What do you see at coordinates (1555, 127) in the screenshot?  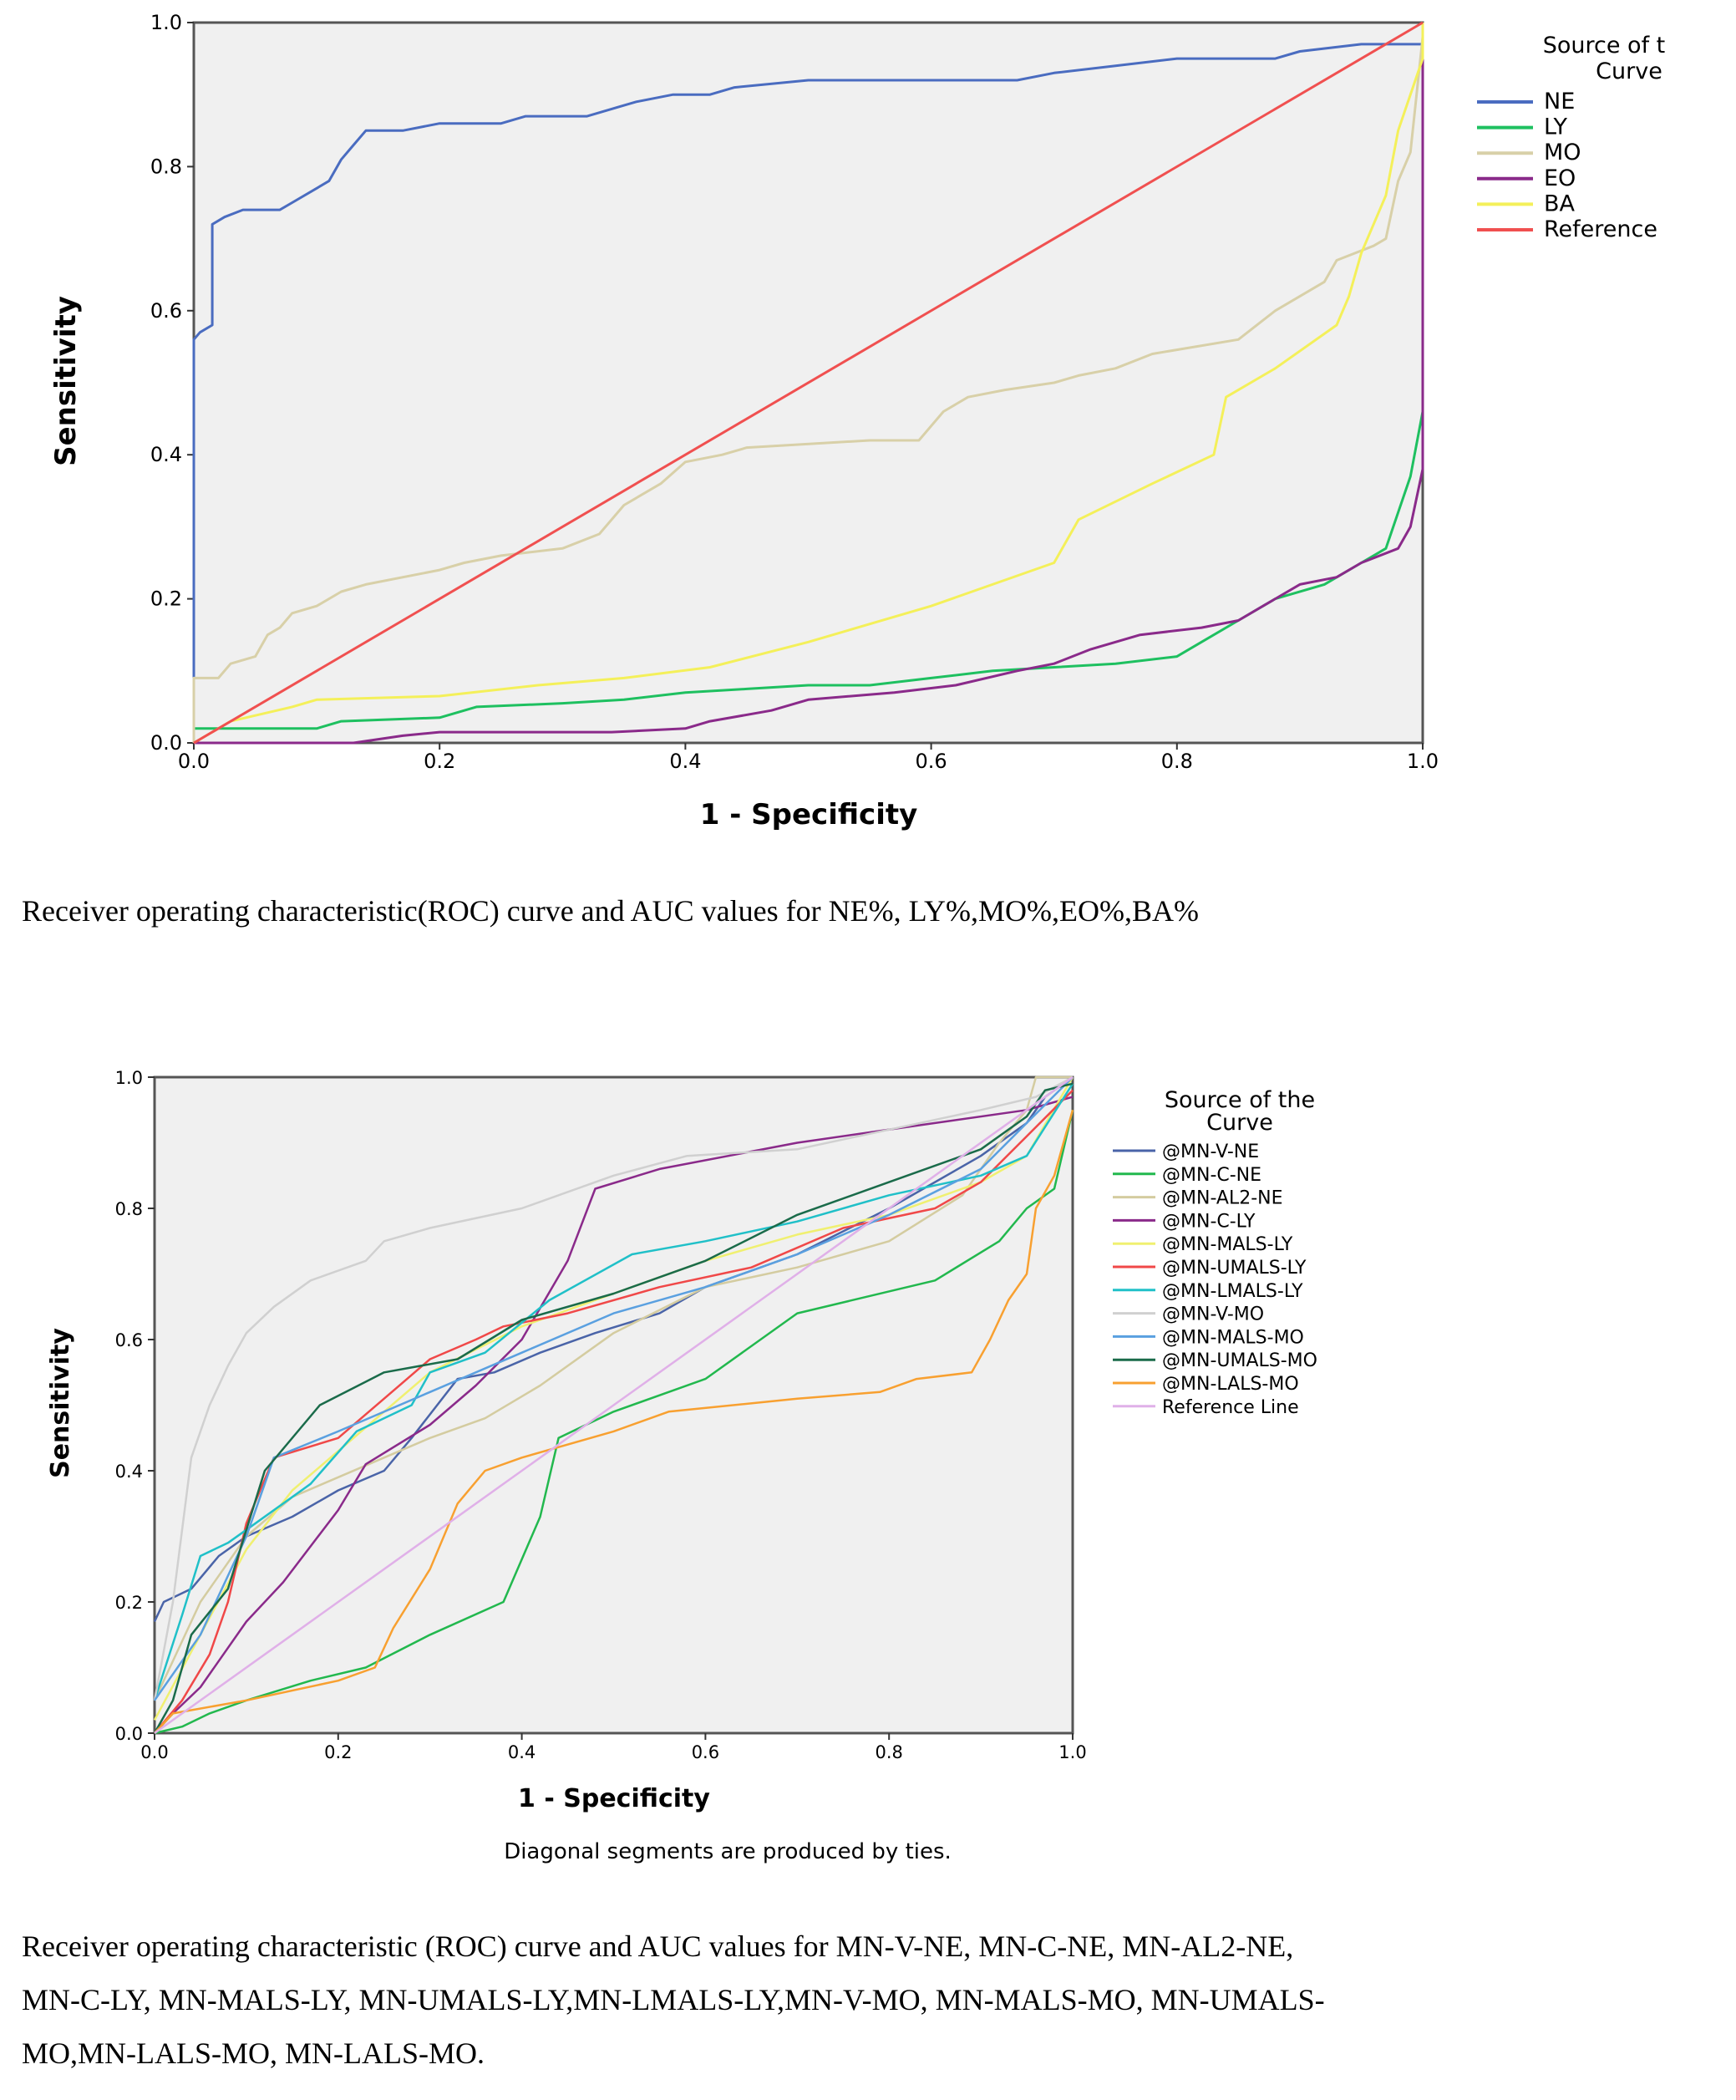 I see `legend-label-ly: LY` at bounding box center [1555, 127].